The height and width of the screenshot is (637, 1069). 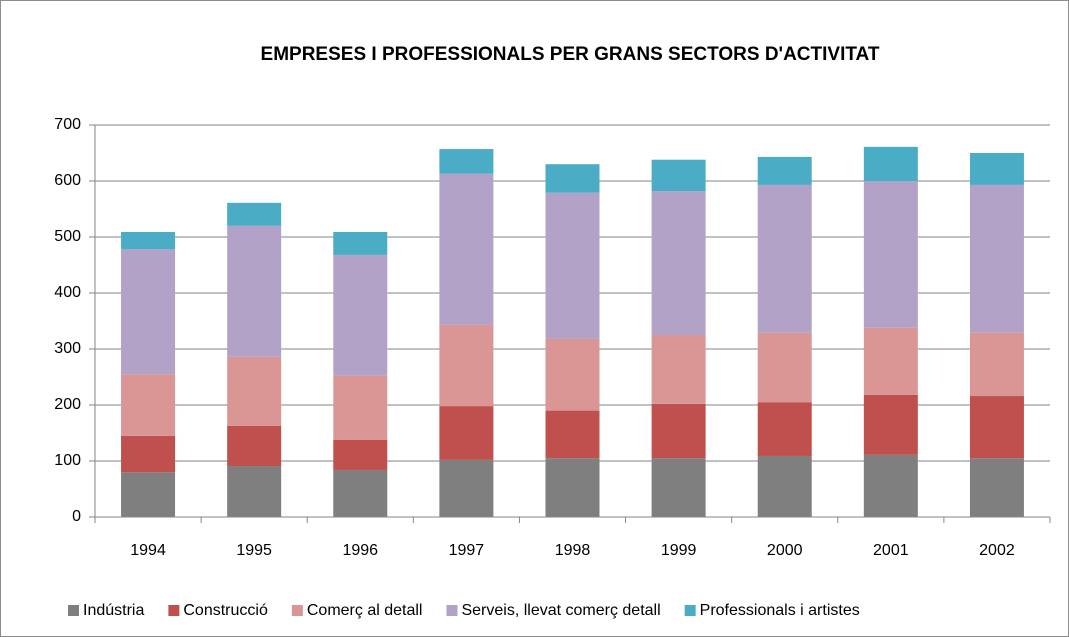 What do you see at coordinates (891, 550) in the screenshot?
I see `x-tick-label: 2001` at bounding box center [891, 550].